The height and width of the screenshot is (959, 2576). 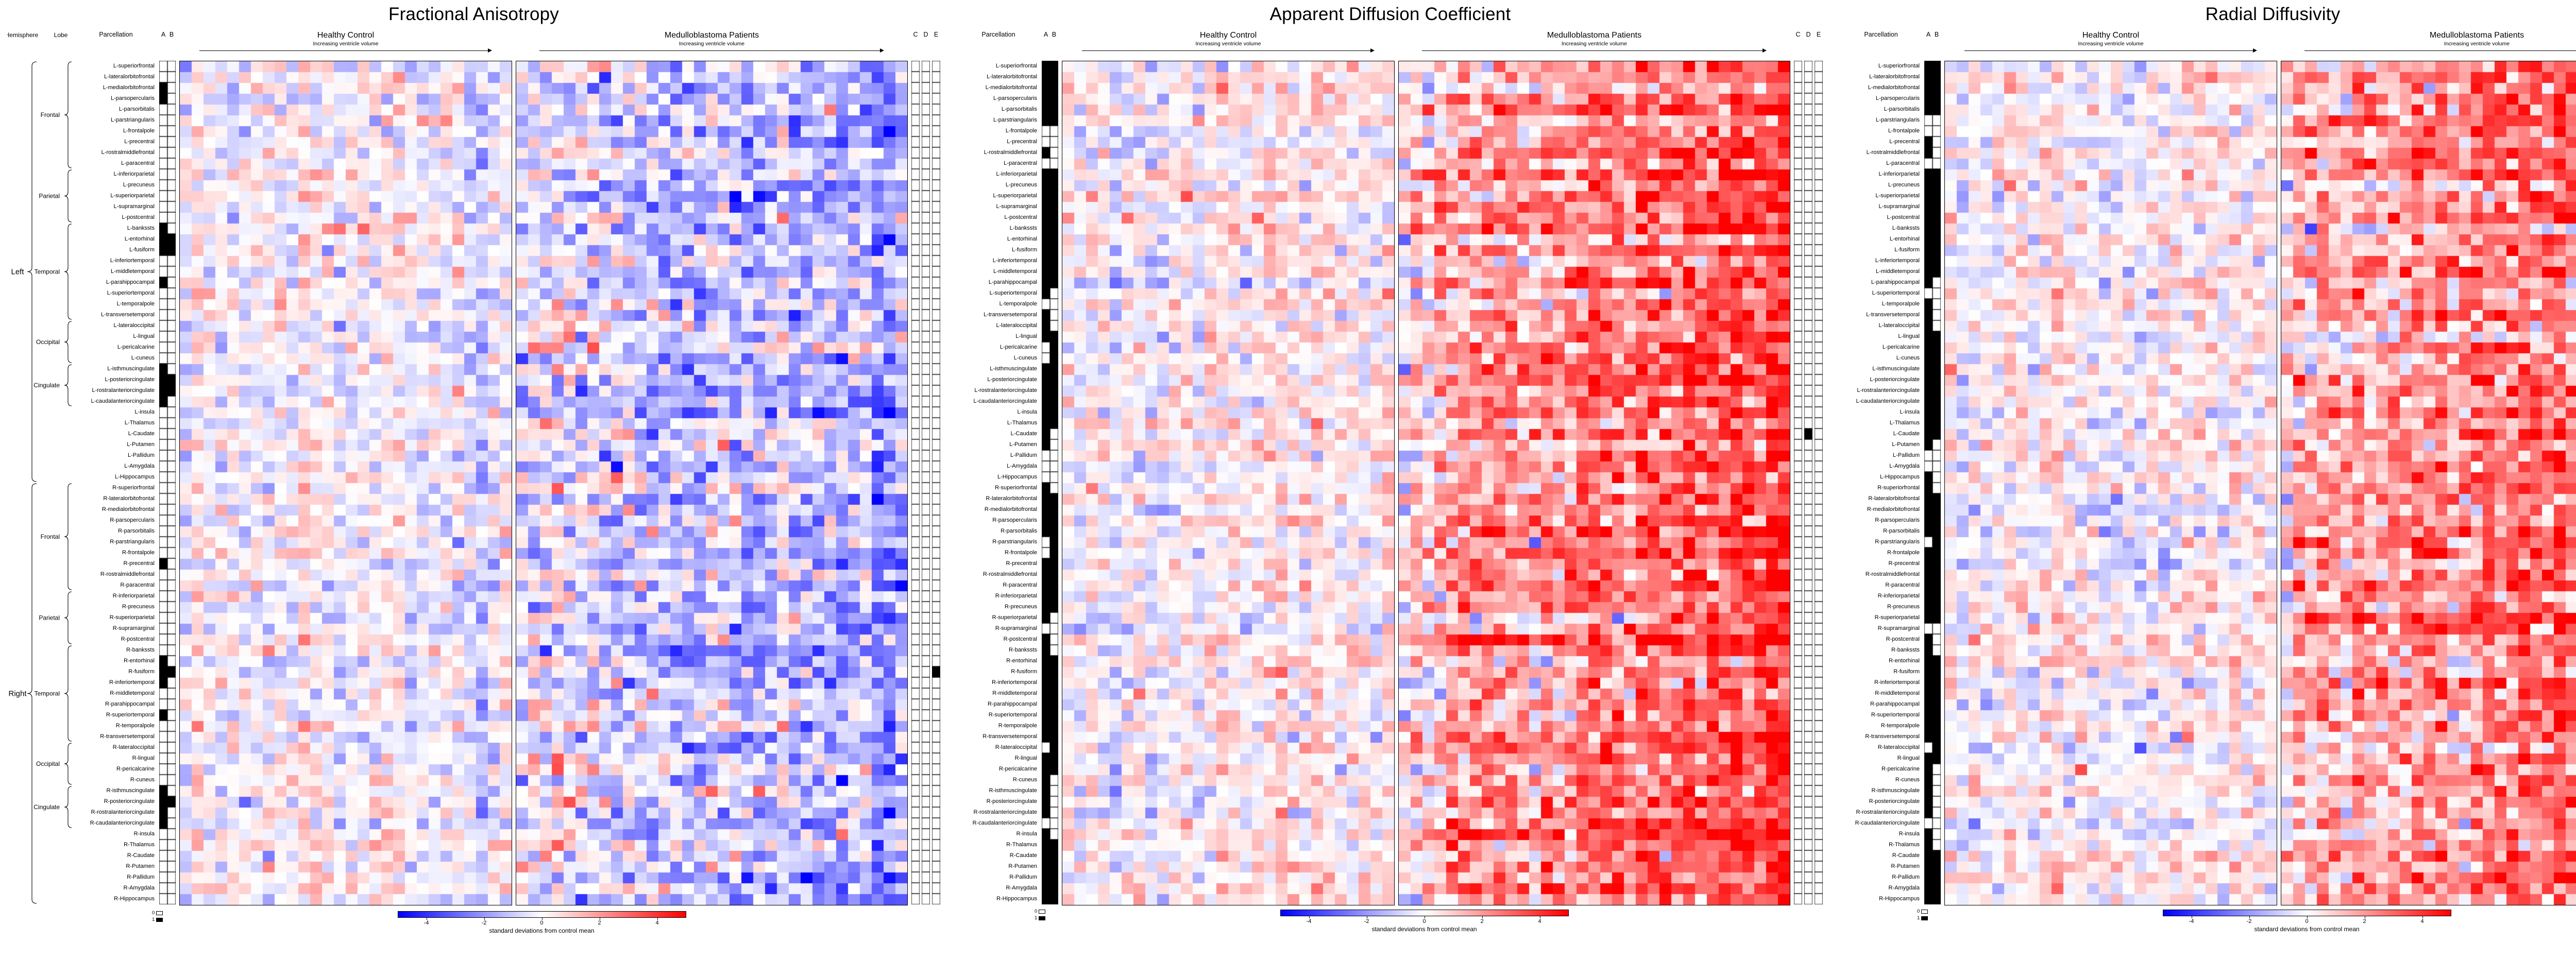 I want to click on row-label: L-medialorbitofrontal, so click(x=129, y=87).